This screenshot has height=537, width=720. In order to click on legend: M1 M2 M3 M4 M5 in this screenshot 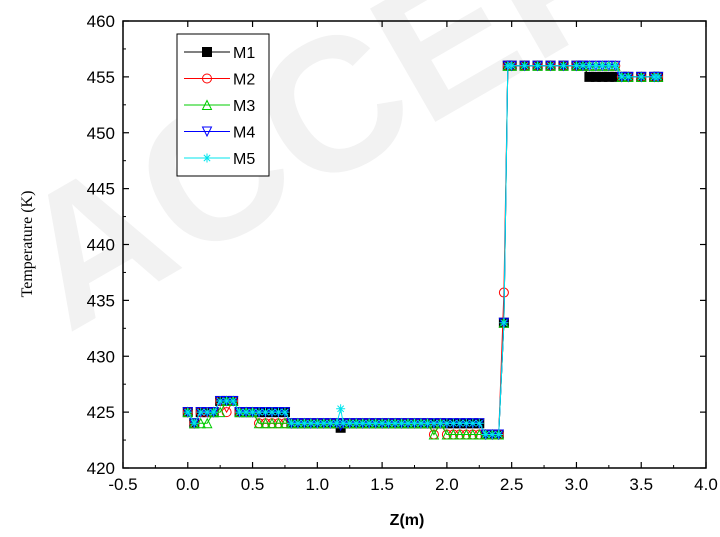, I will do `click(223, 105)`.